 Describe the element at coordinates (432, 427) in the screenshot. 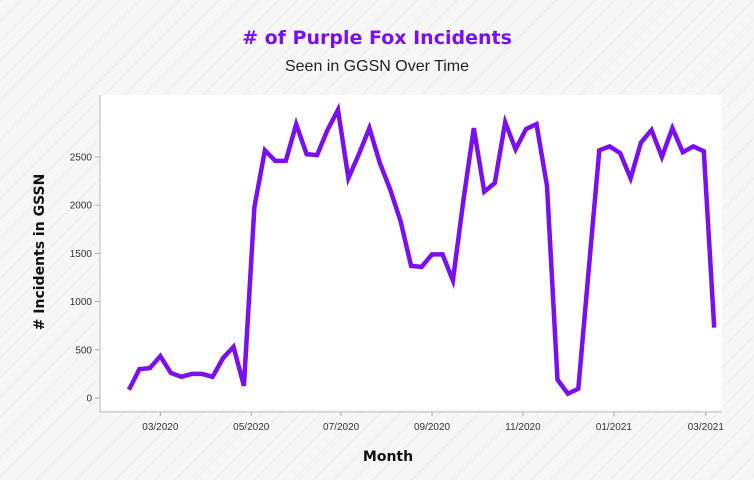

I see `x-tick-label: 09/2020` at that location.